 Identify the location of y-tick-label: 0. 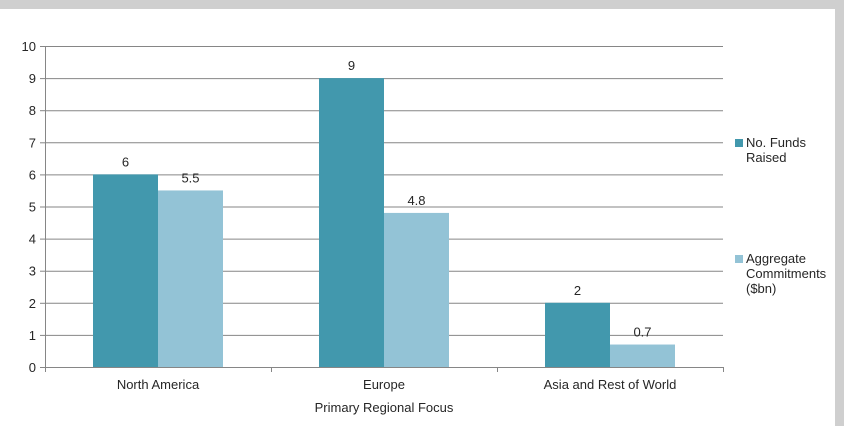
(32, 367).